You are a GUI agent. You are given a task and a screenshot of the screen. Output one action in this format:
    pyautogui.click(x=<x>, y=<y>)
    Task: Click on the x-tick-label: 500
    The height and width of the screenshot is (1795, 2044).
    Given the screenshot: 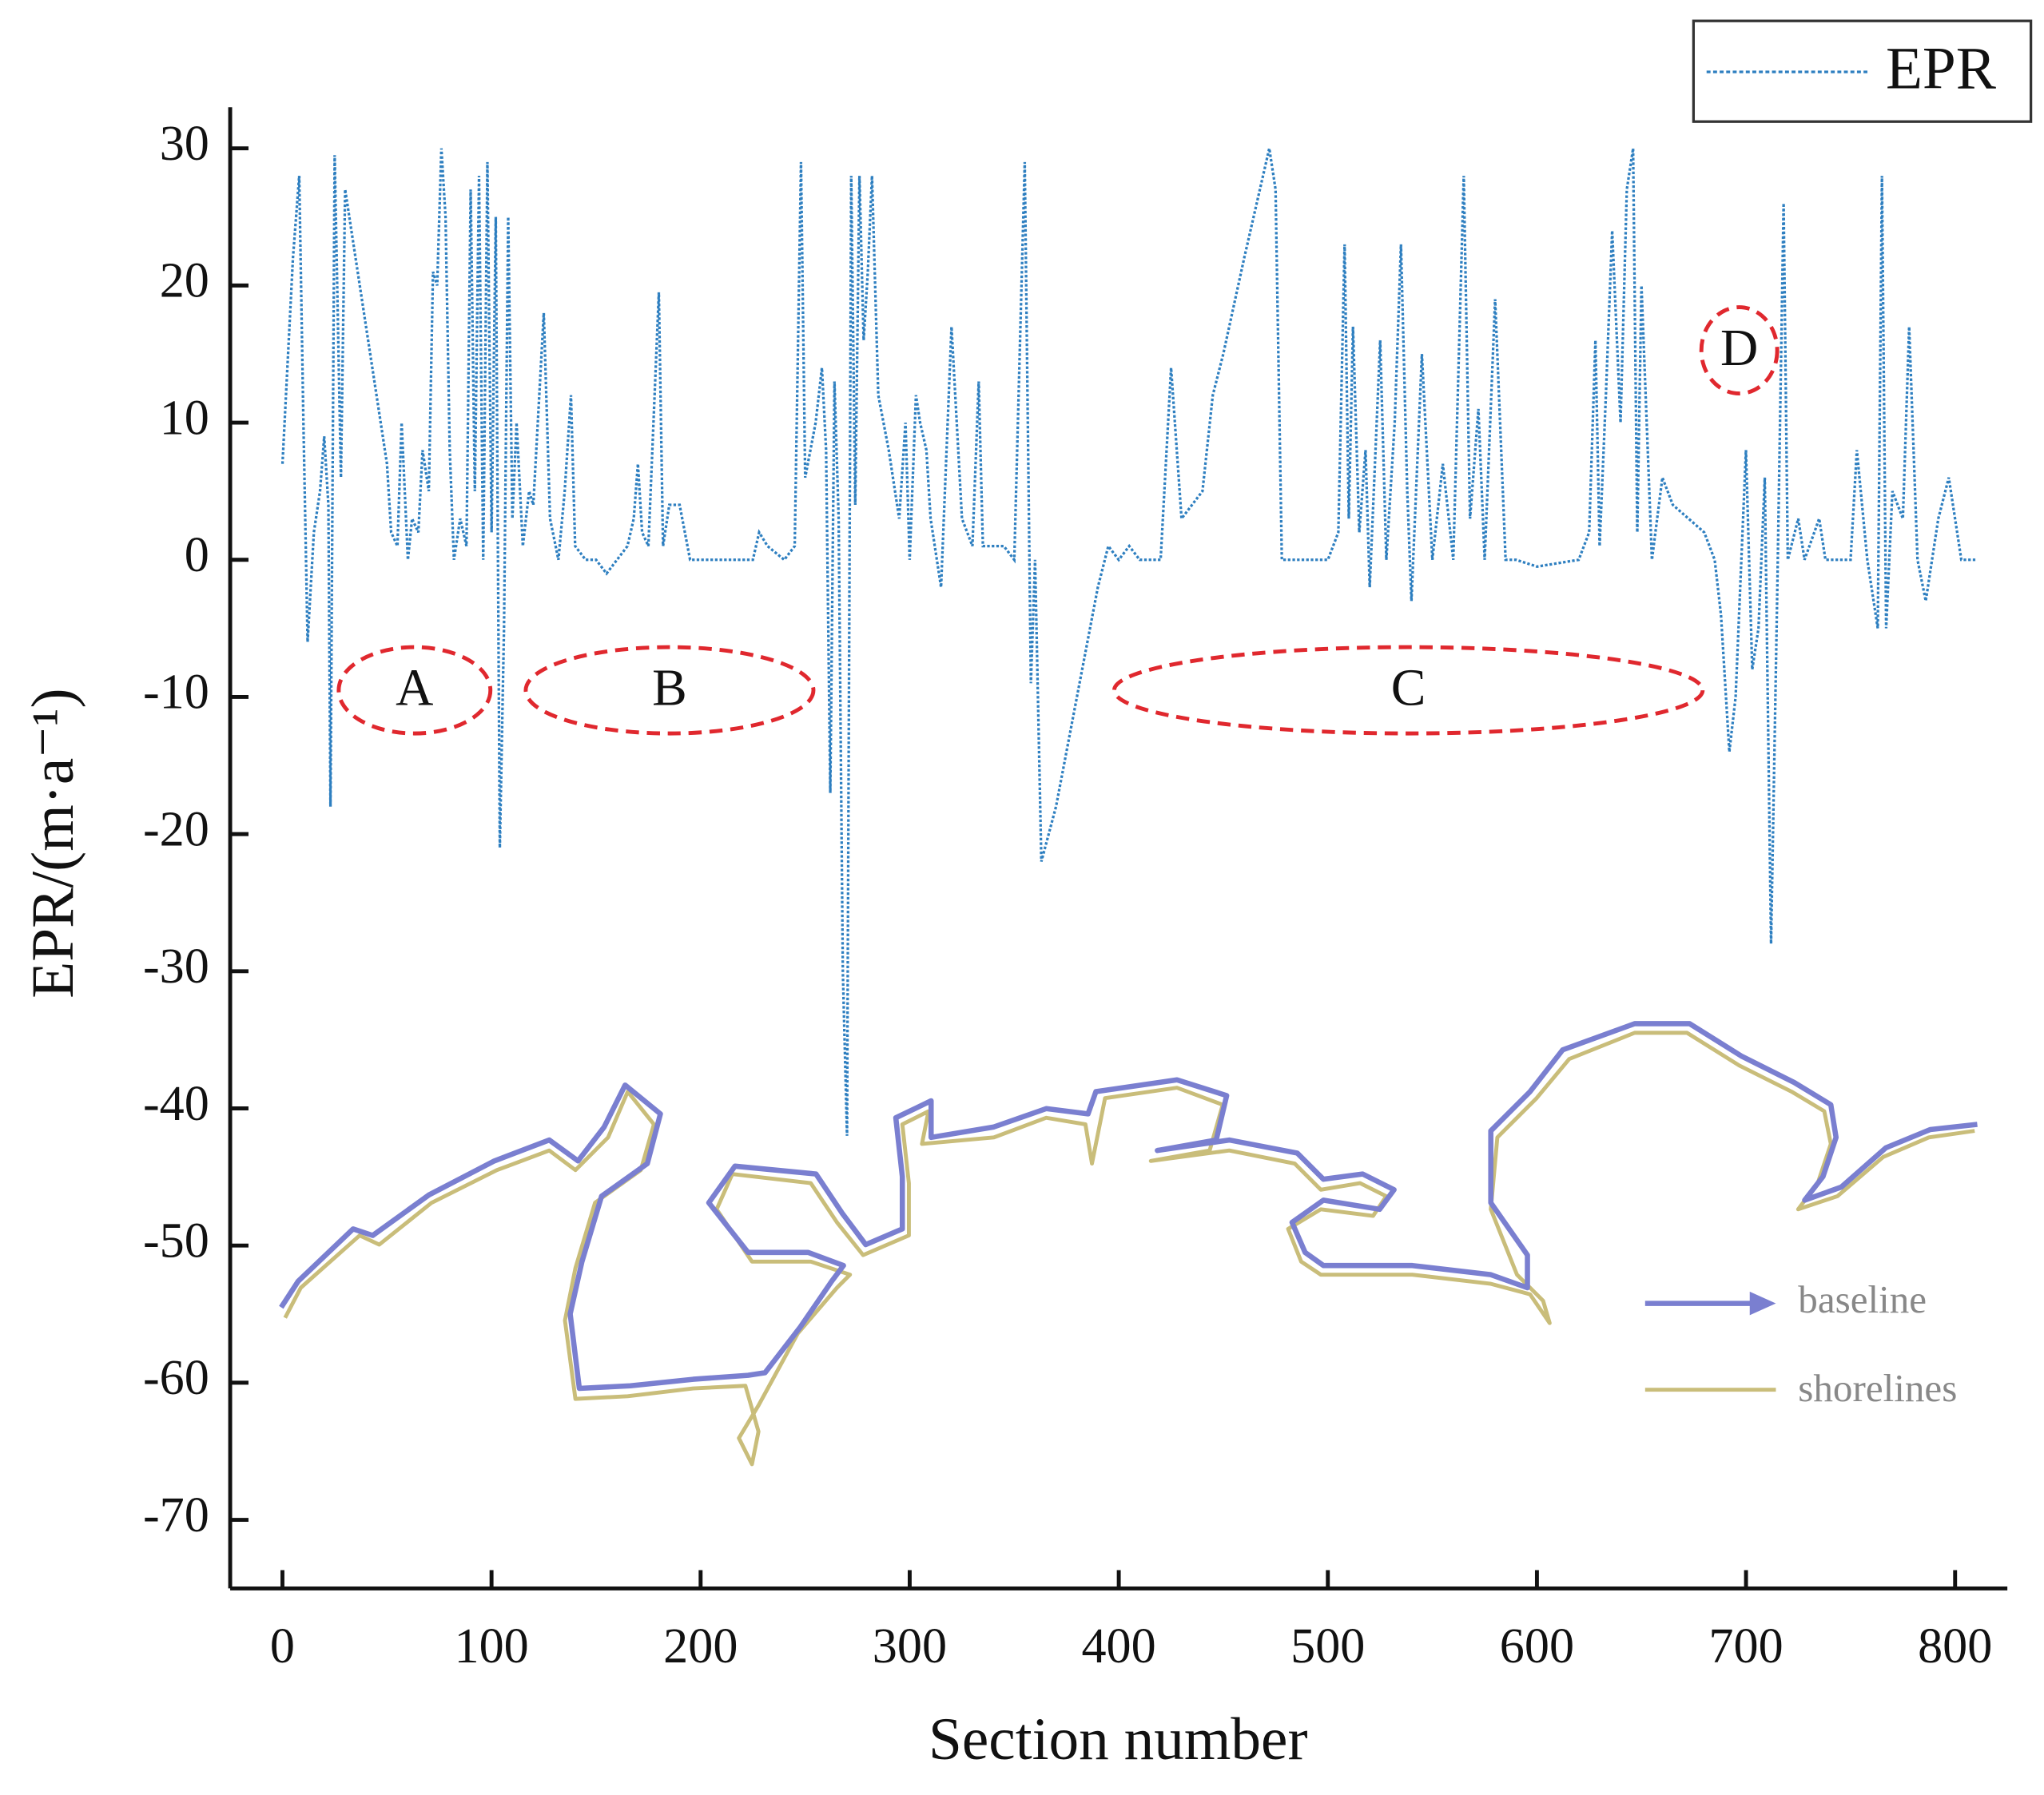 What is the action you would take?
    pyautogui.click(x=1327, y=1646)
    